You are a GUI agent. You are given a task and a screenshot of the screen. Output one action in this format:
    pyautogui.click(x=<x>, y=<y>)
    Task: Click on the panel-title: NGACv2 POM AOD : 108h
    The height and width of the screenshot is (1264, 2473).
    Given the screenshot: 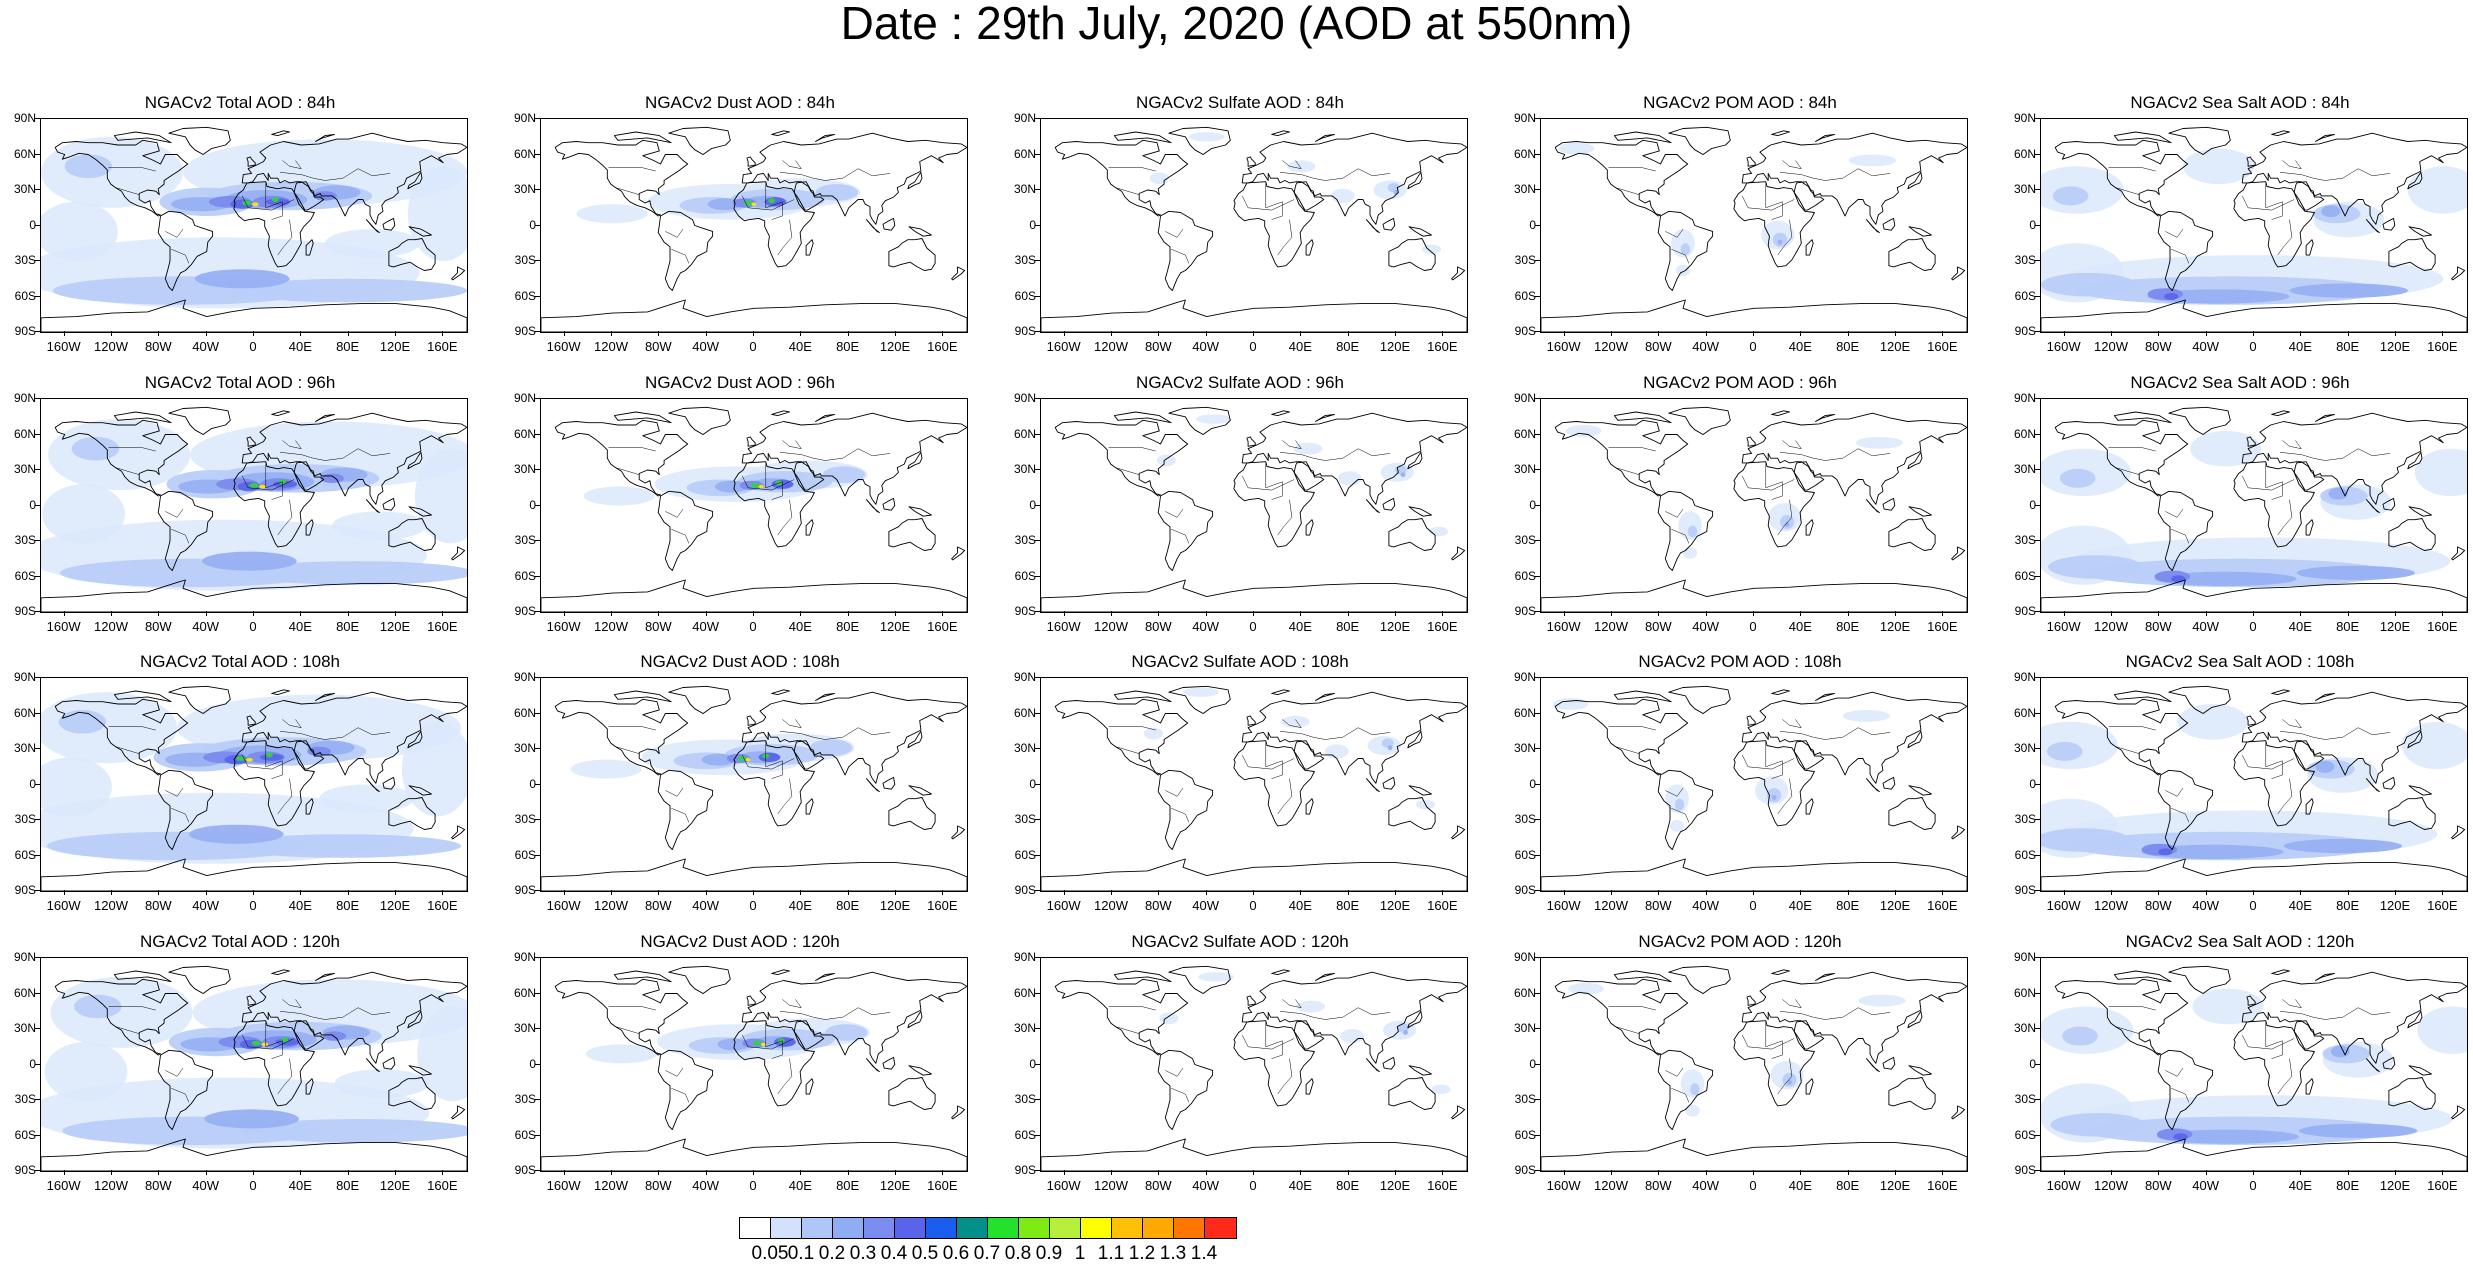 What is the action you would take?
    pyautogui.click(x=1740, y=661)
    